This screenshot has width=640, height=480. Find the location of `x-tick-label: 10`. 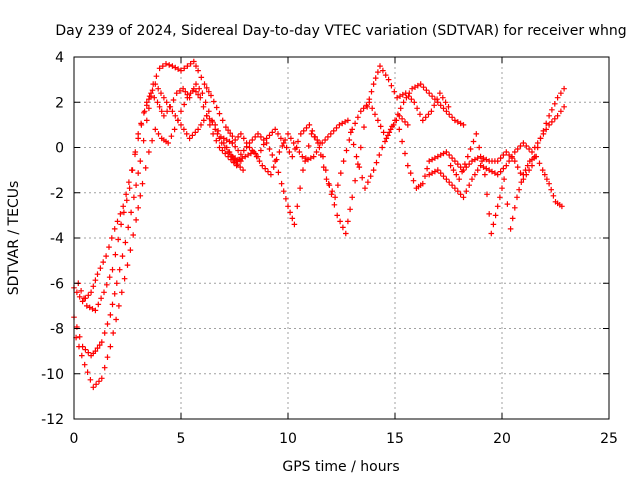

x-tick-label: 10 is located at coordinates (288, 439).